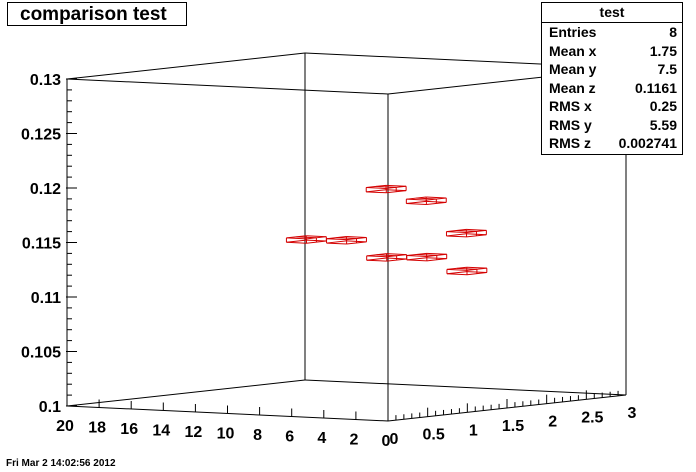  I want to click on z-tick-label: 0.115, so click(41, 244).